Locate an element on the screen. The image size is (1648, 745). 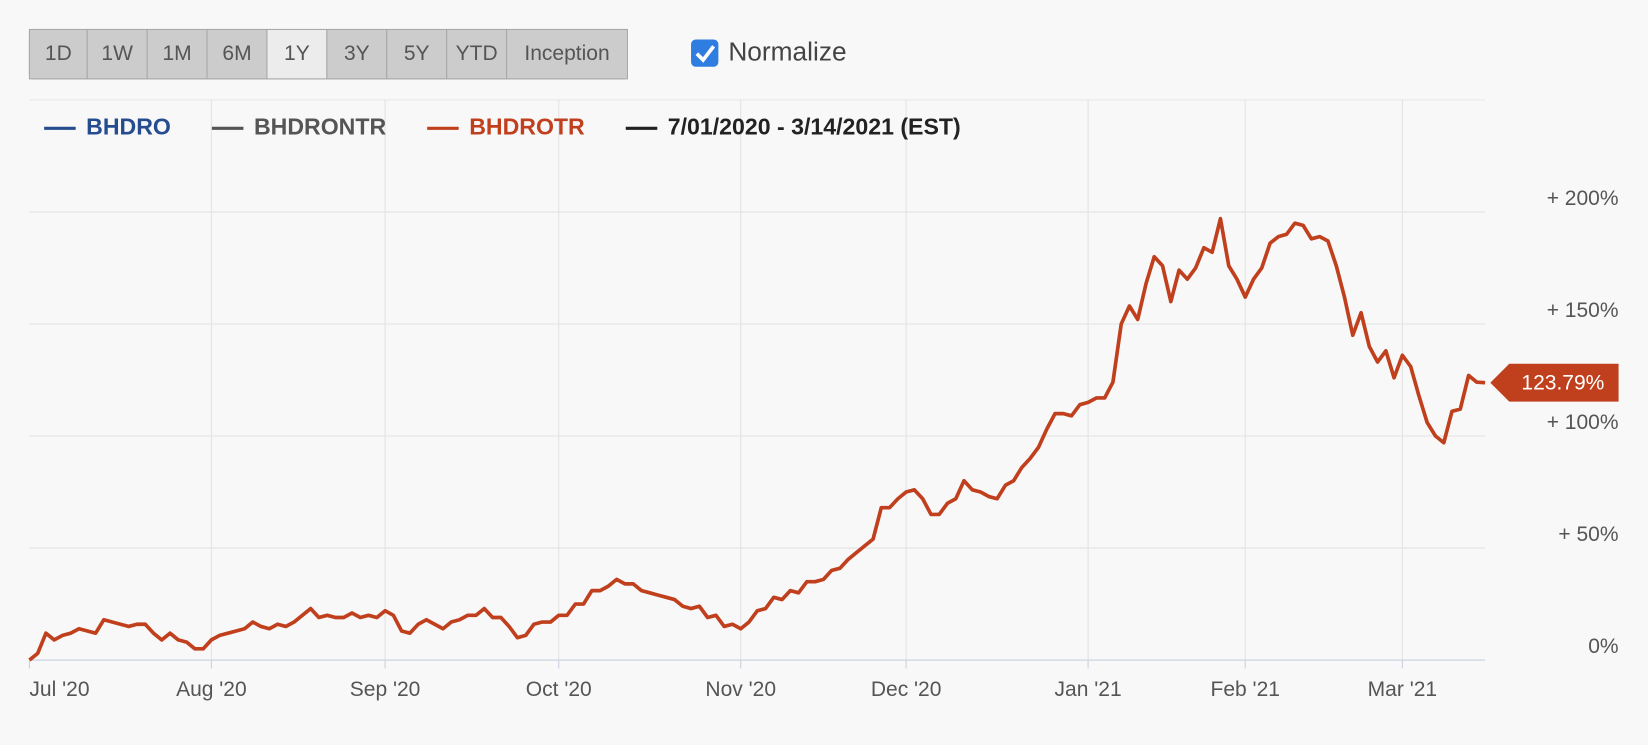
last-value-tag is located at coordinates (1554, 382).